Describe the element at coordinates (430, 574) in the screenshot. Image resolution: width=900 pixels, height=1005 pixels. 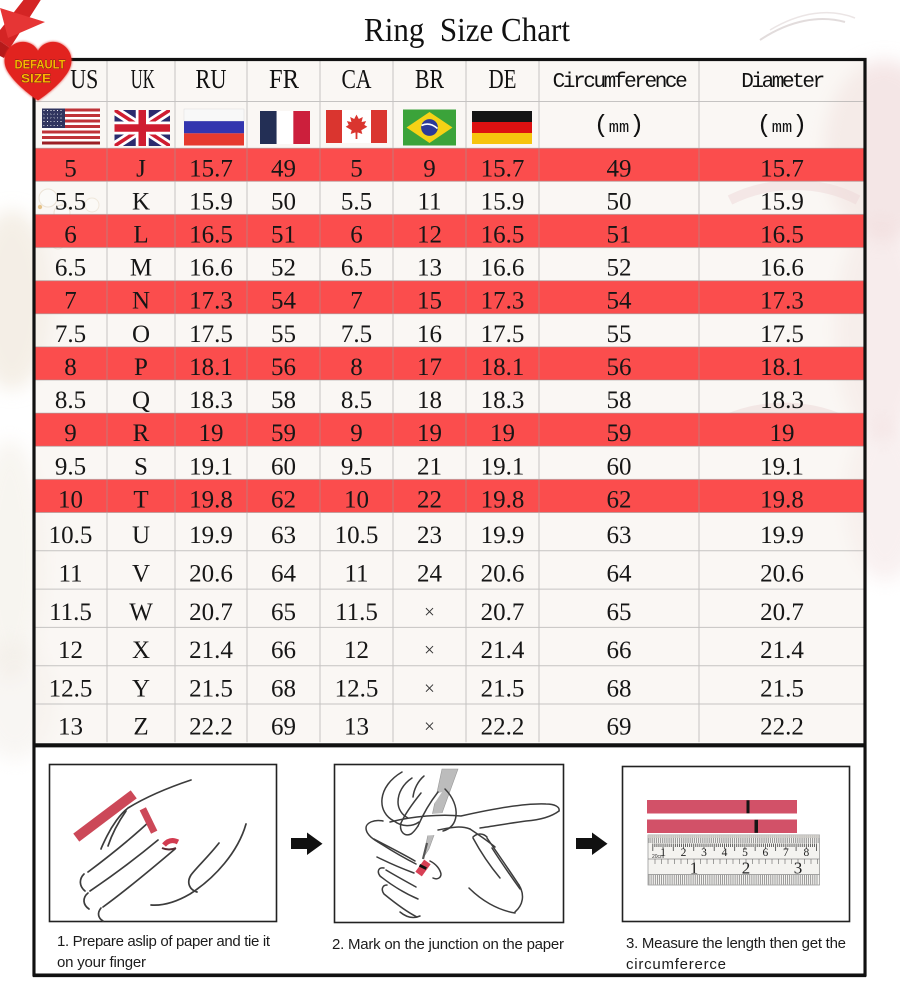
I see `svg-text: 24` at that location.